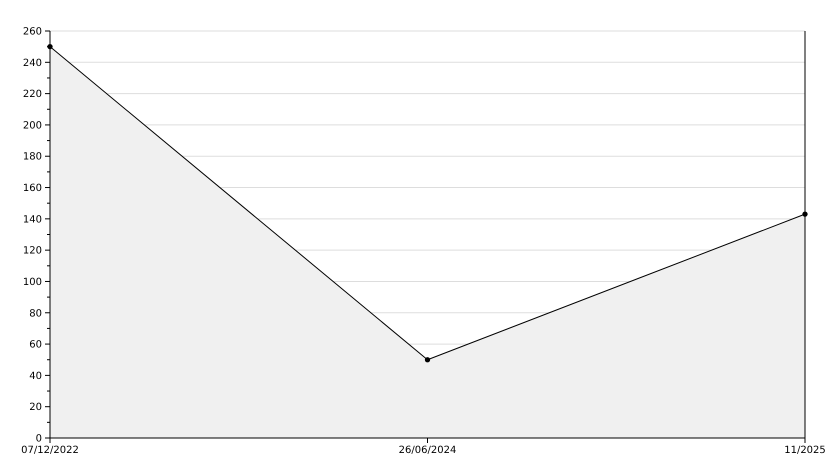  What do you see at coordinates (35, 408) in the screenshot?
I see `y-tick-label: 20` at bounding box center [35, 408].